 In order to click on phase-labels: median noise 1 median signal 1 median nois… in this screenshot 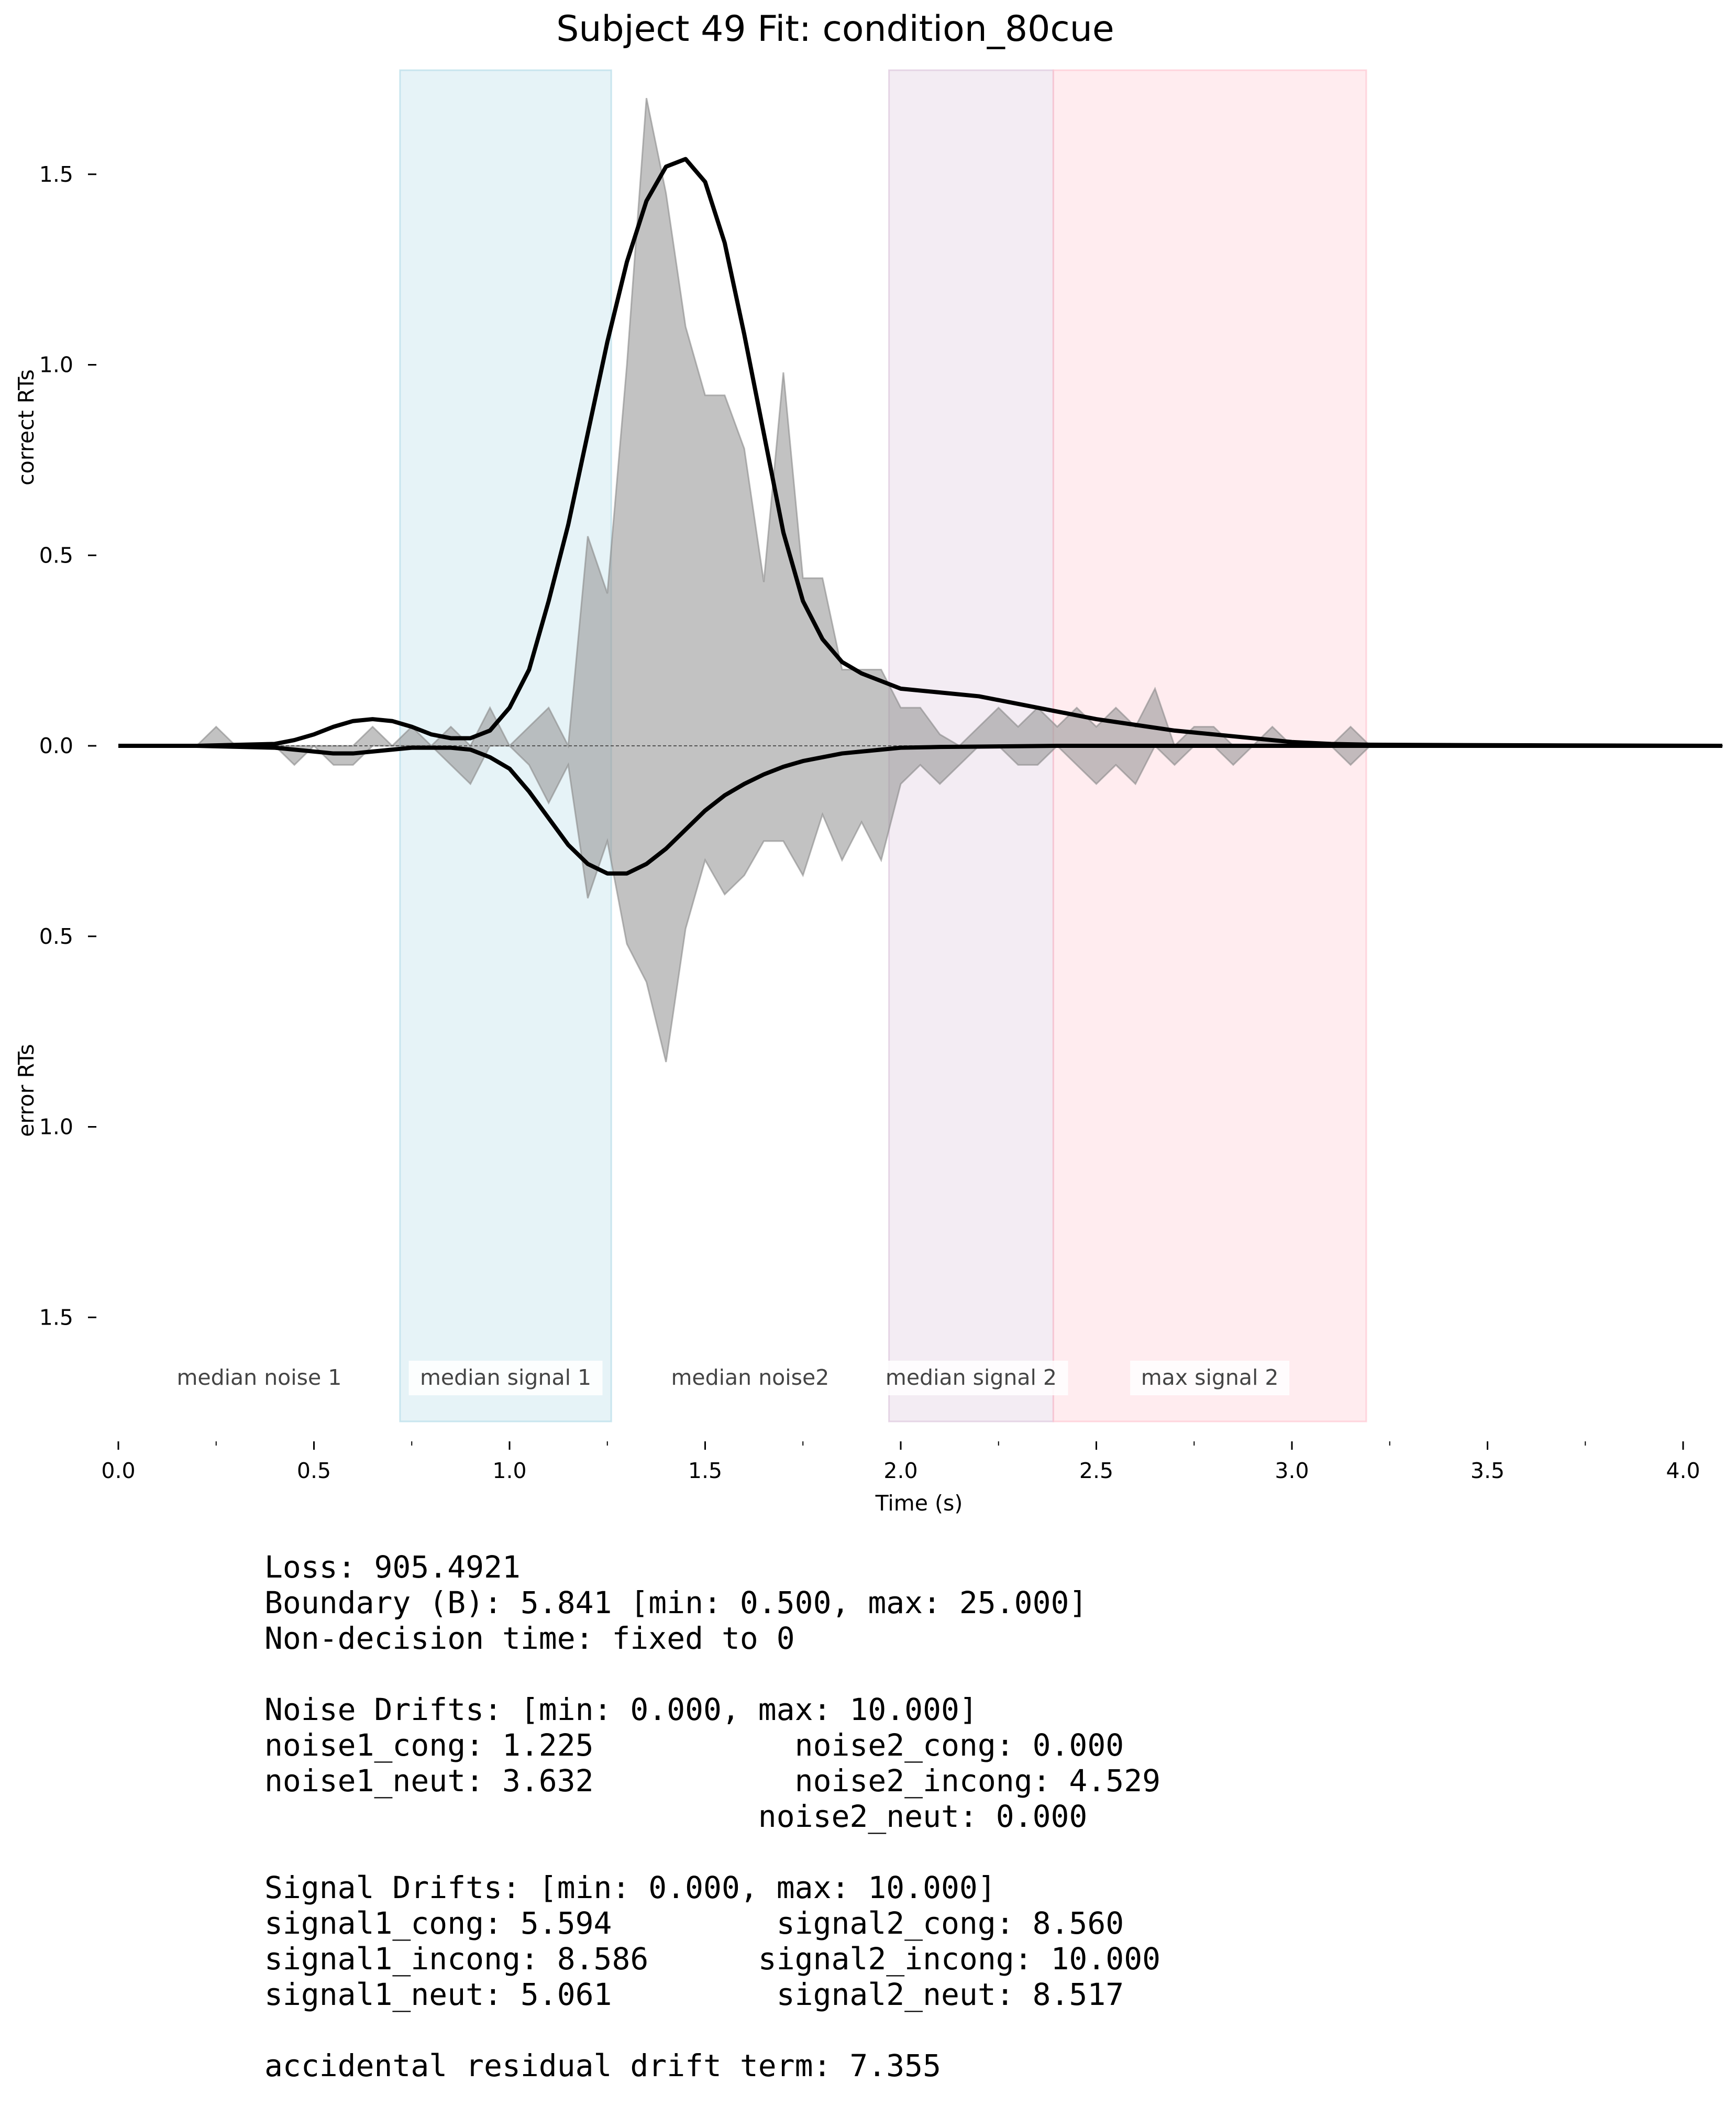, I will do `click(733, 1378)`.